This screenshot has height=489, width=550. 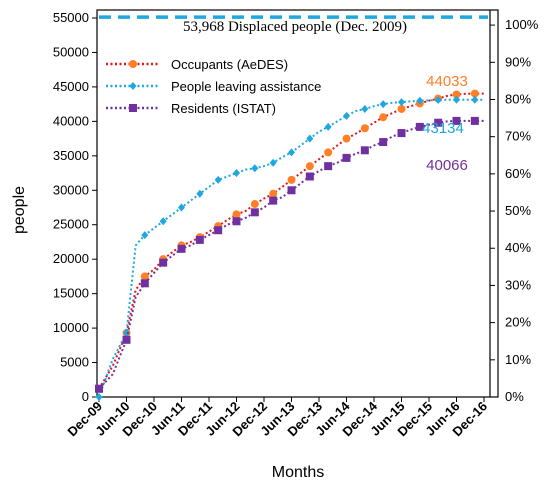 I want to click on y-tick-label: 50000, so click(x=71, y=51).